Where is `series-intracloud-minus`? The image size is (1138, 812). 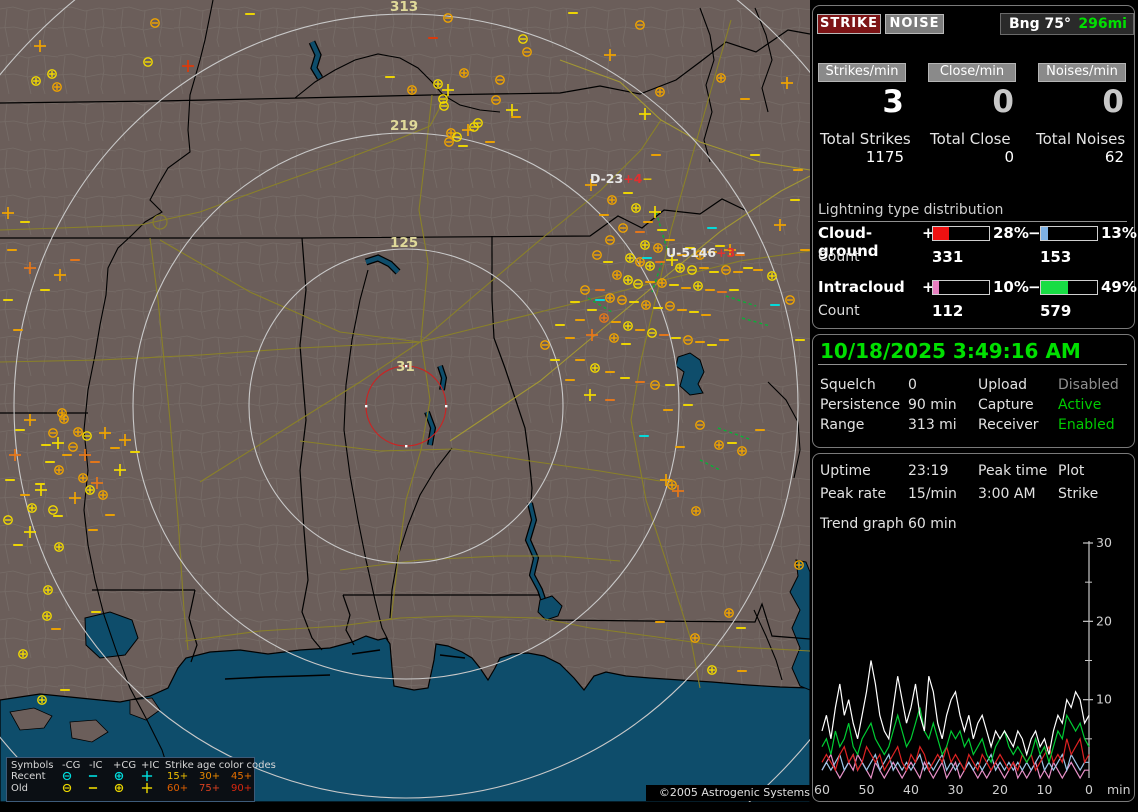
series-intracloud-minus is located at coordinates (955, 736).